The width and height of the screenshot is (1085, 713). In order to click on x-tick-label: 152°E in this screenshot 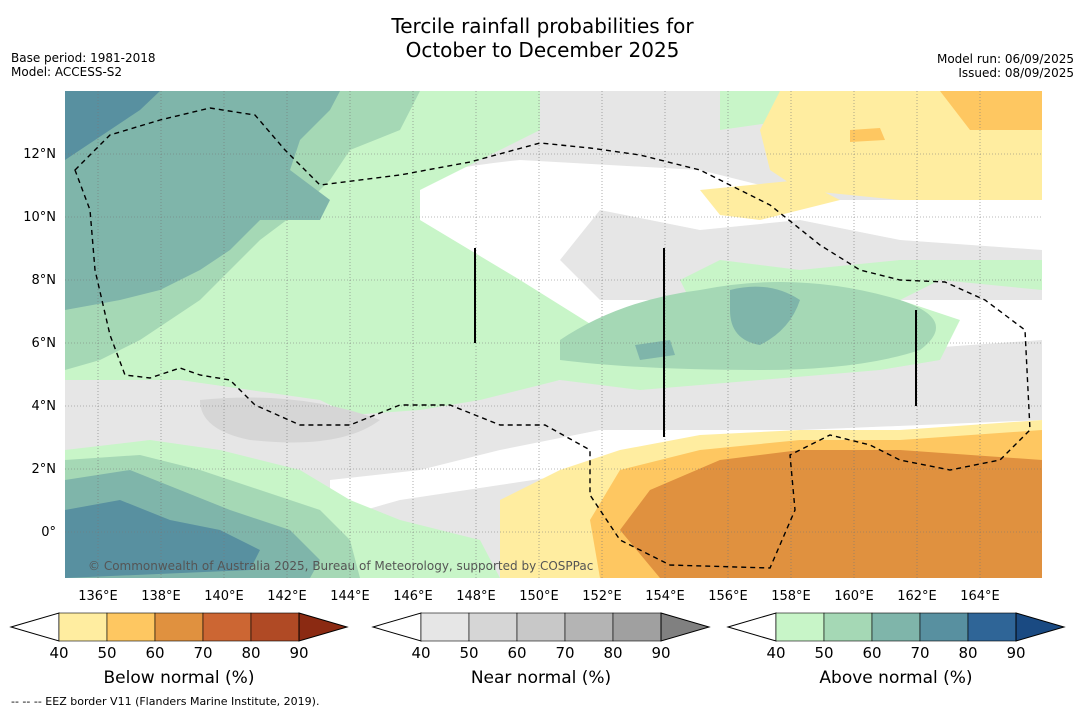, I will do `click(602, 596)`.